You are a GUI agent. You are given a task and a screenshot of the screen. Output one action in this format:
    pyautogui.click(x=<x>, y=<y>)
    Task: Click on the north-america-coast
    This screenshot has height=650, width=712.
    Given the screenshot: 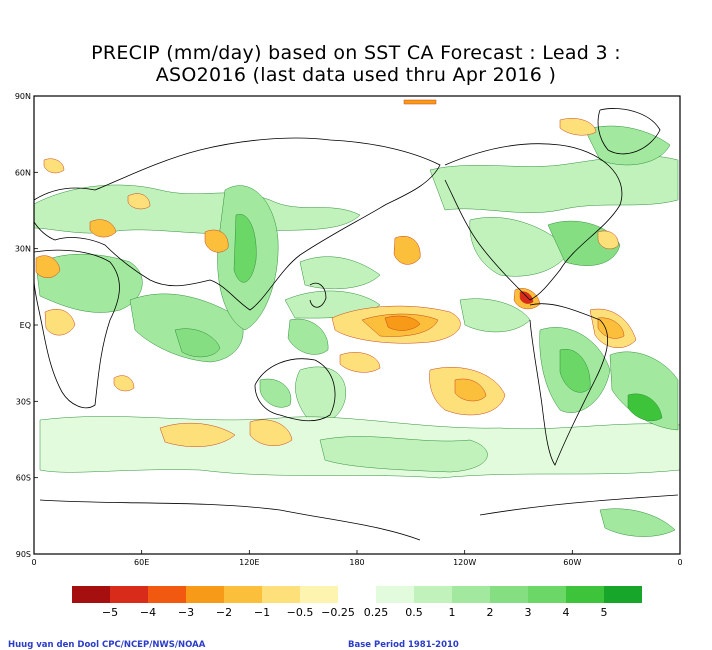 What is the action you would take?
    pyautogui.click(x=533, y=222)
    